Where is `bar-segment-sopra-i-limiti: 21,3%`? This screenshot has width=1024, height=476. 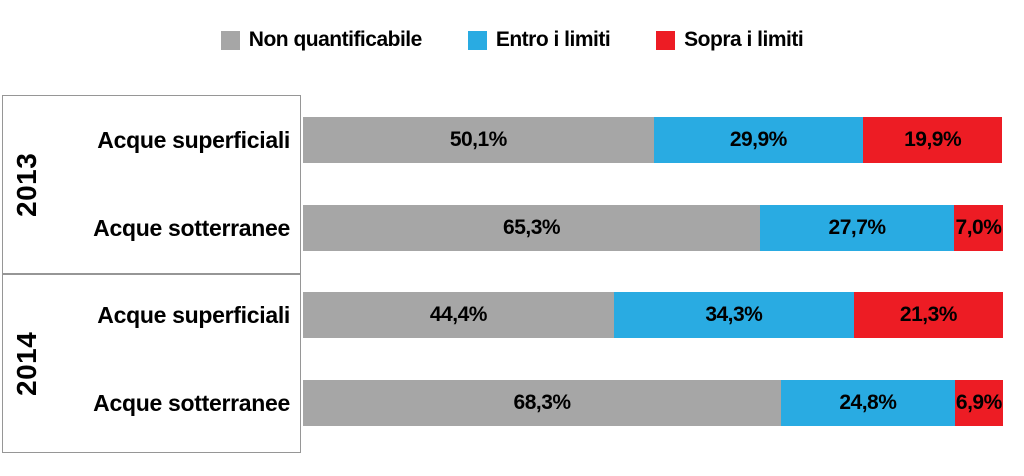
bar-segment-sopra-i-limiti: 21,3% is located at coordinates (928, 315).